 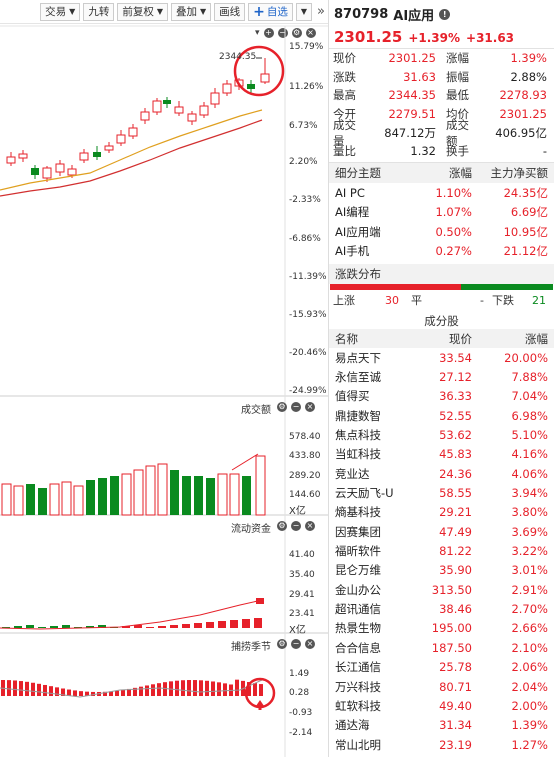 I want to click on add-watchlist-button: + 自选, so click(x=270, y=11).